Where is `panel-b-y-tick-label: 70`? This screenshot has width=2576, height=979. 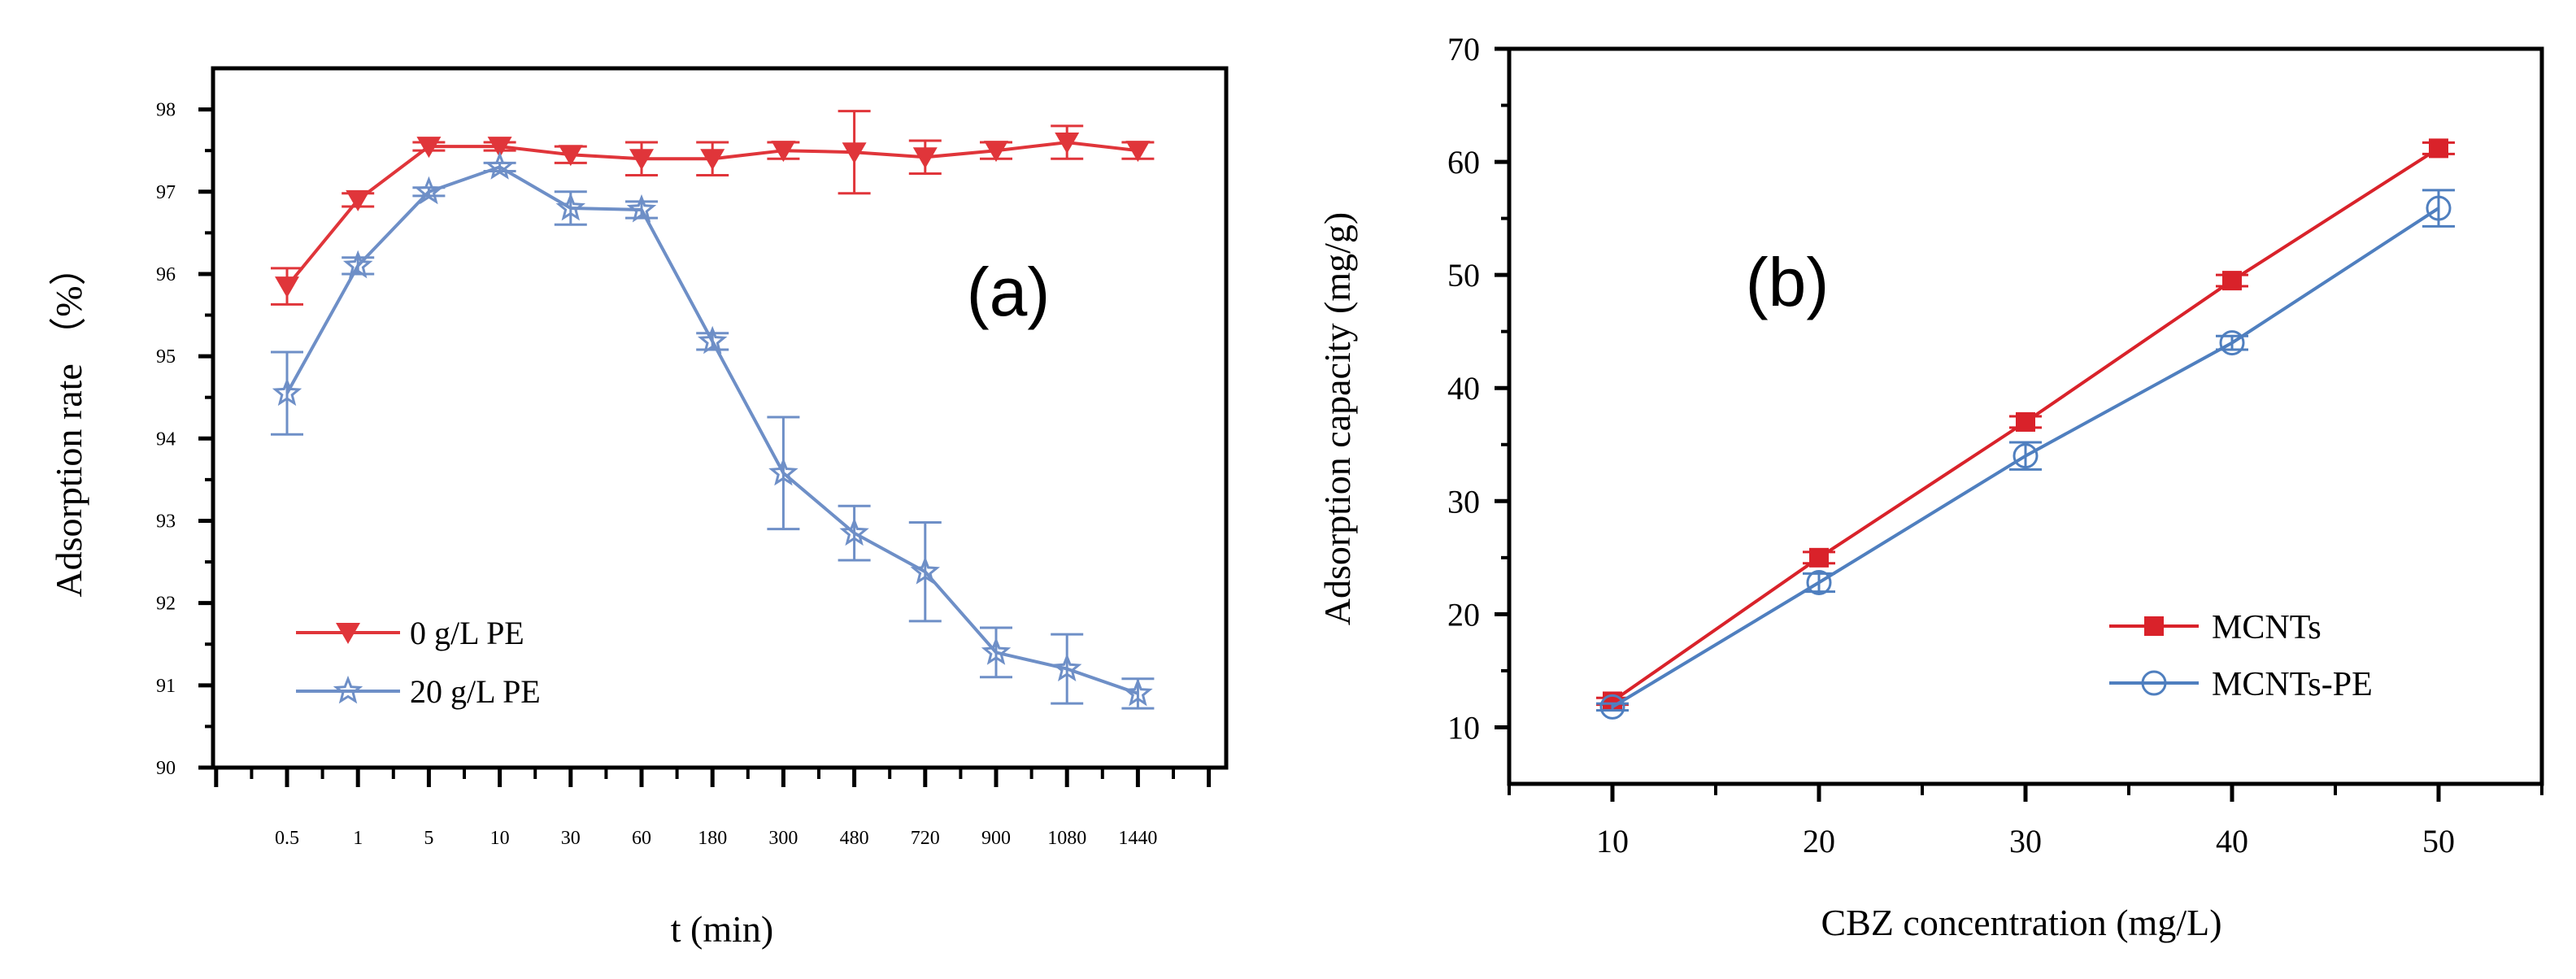 panel-b-y-tick-label: 70 is located at coordinates (1464, 49).